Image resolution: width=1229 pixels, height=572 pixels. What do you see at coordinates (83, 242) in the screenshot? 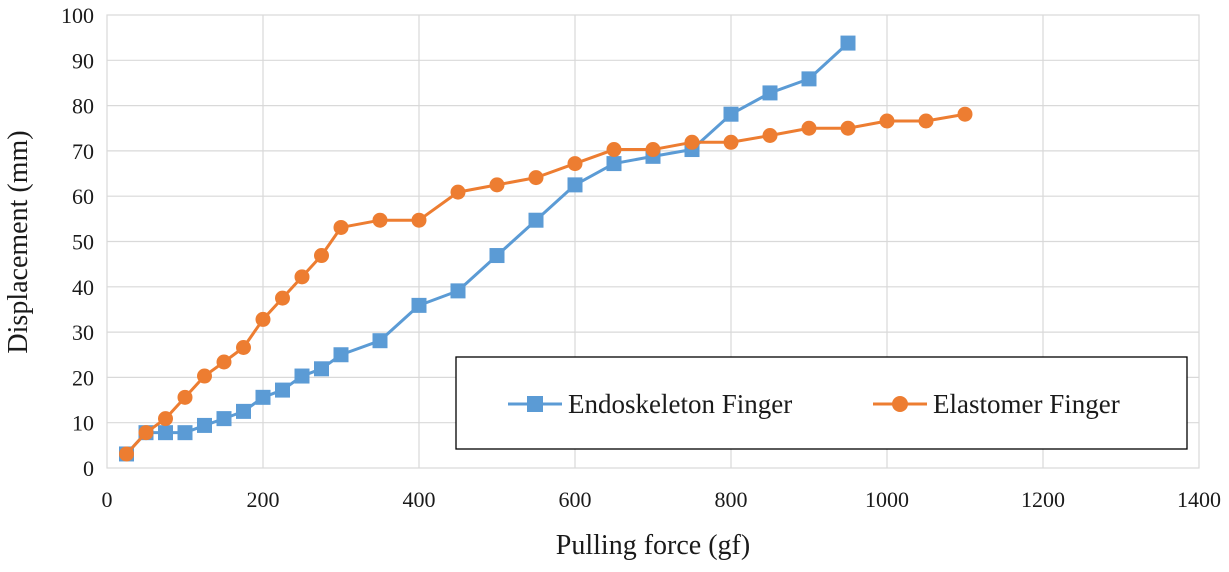
I see `y-tick-label: 50` at bounding box center [83, 242].